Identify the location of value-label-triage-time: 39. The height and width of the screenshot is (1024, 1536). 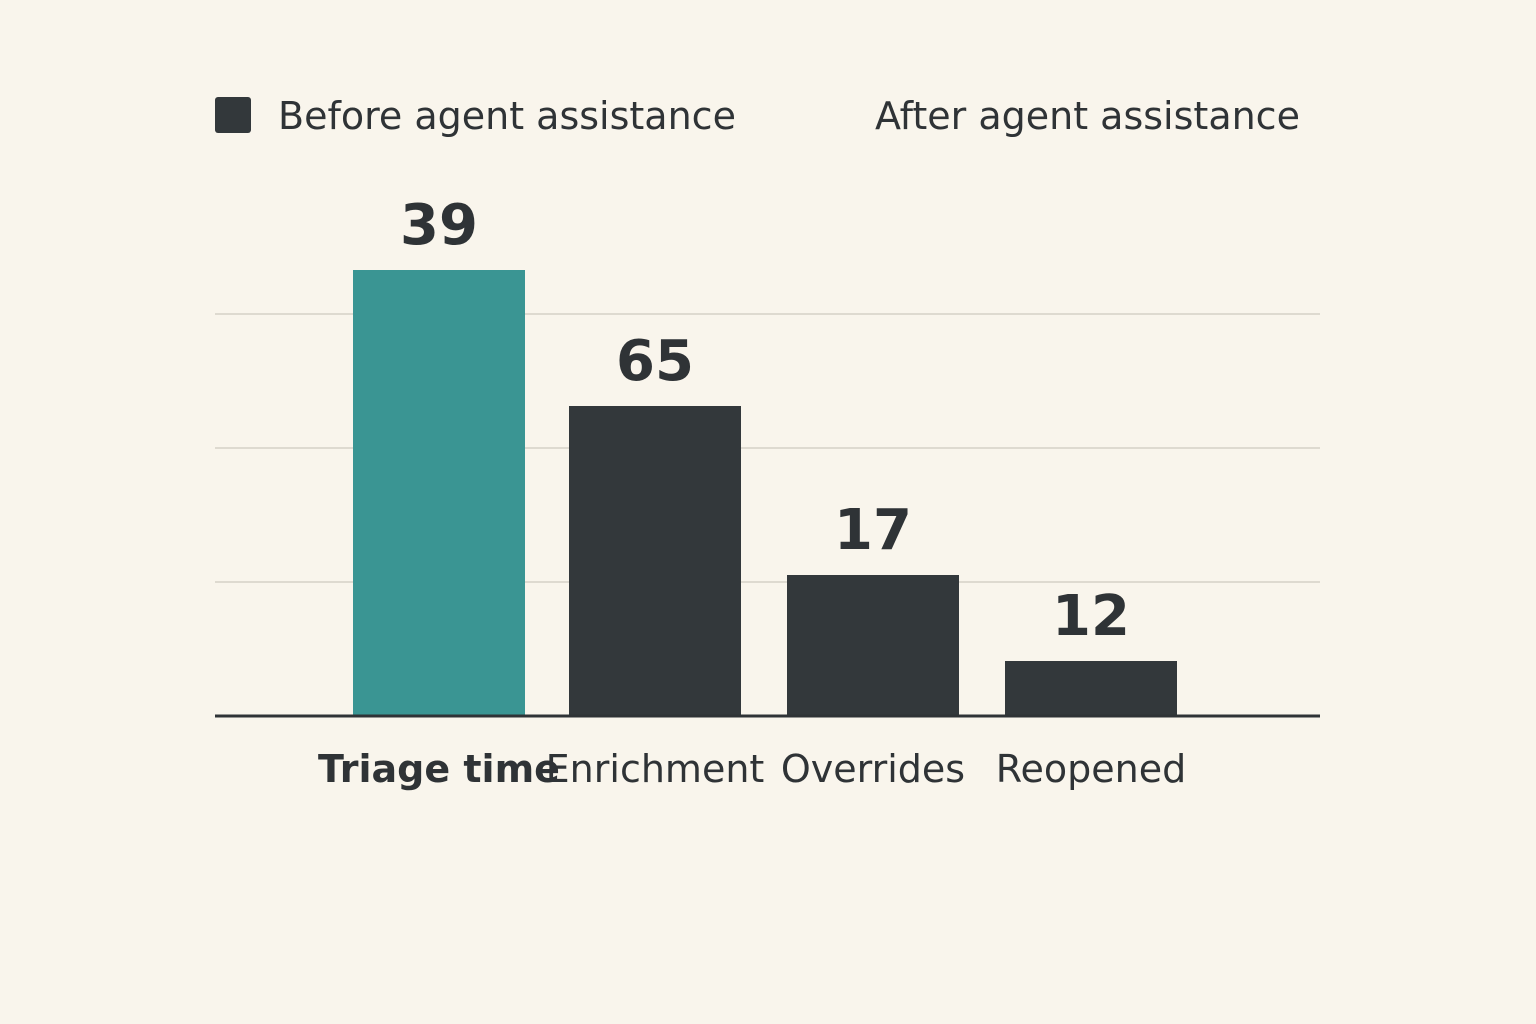
(439, 225).